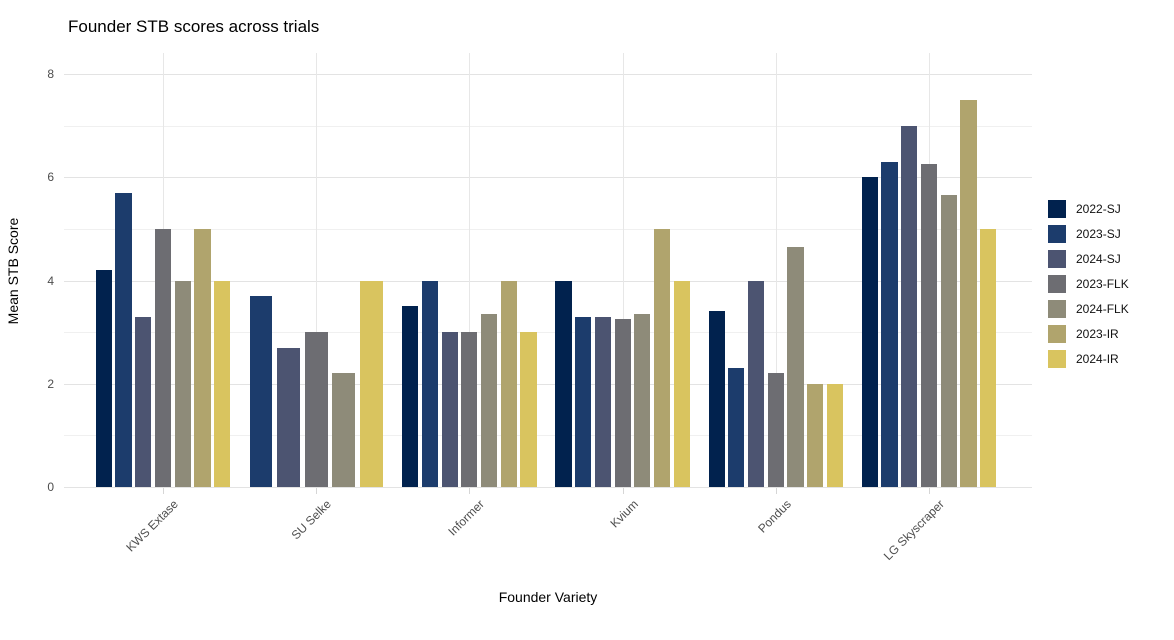 This screenshot has height=640, width=1174. What do you see at coordinates (13, 271) in the screenshot?
I see `y-axis-title: Mean STB Score` at bounding box center [13, 271].